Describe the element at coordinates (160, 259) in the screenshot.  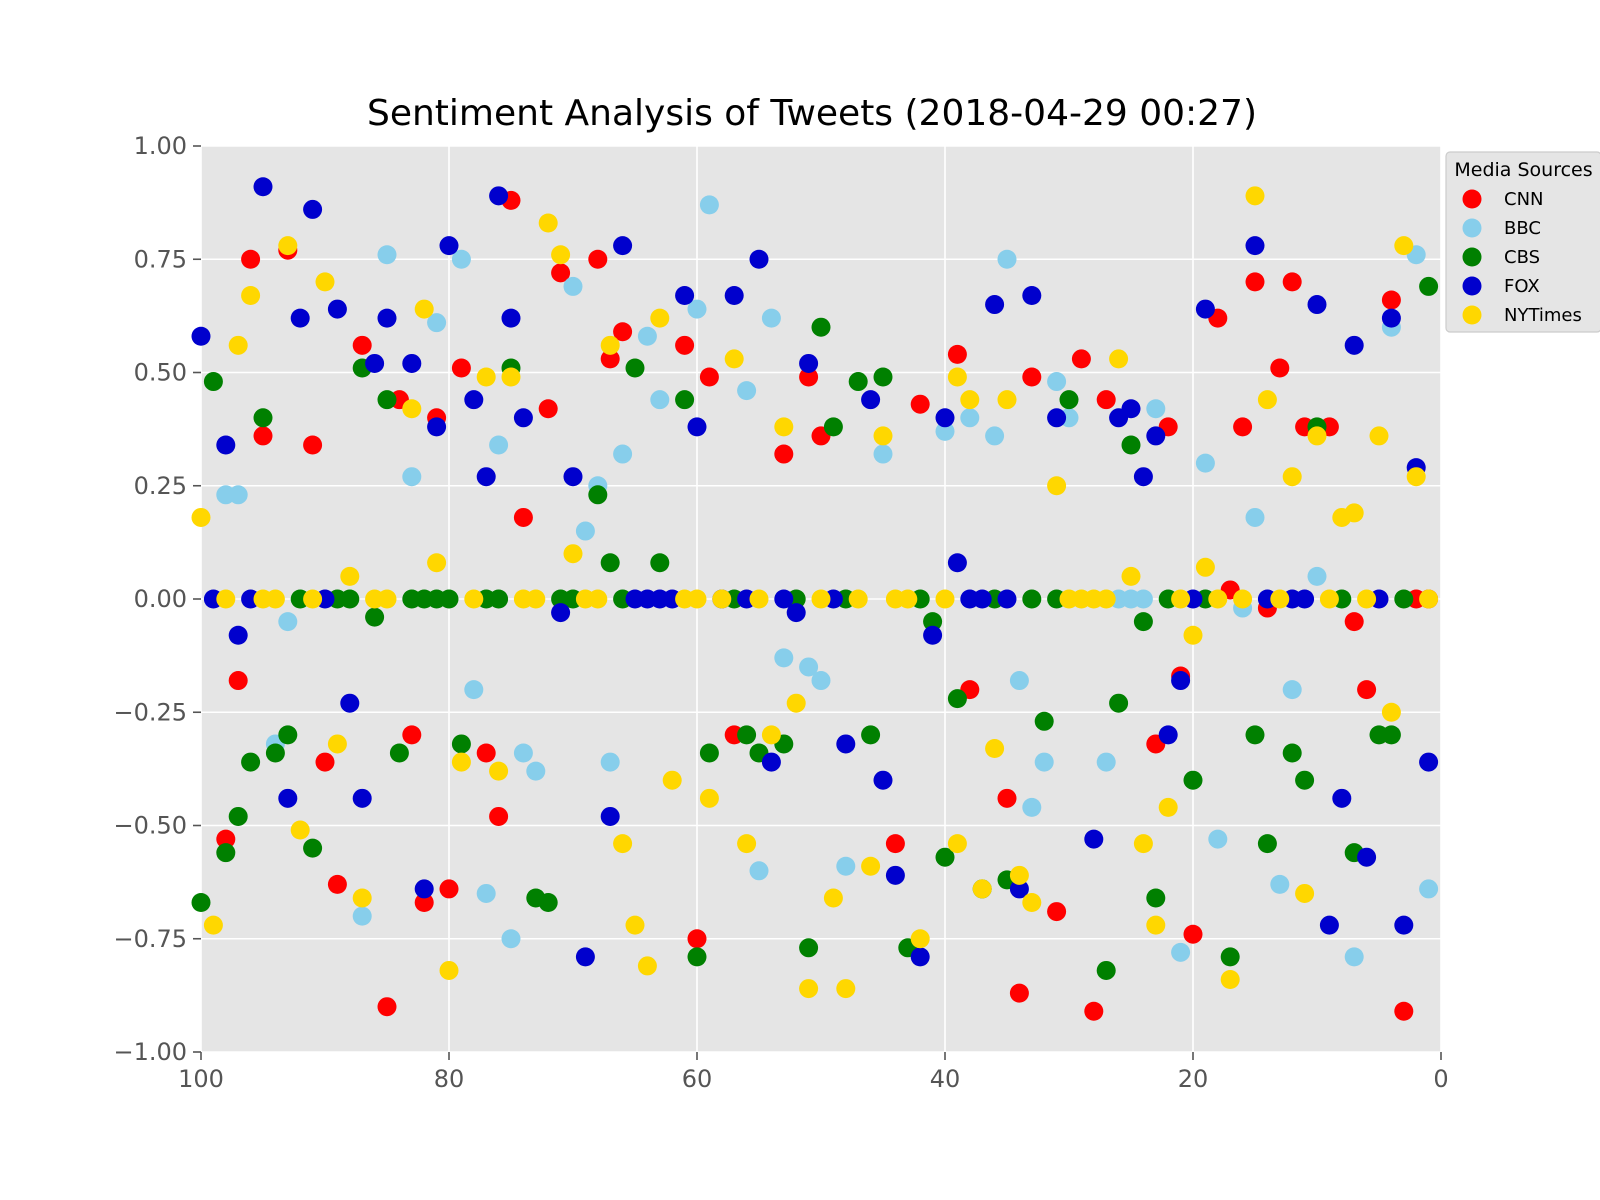
I see `y-tick-label: 0.75` at that location.